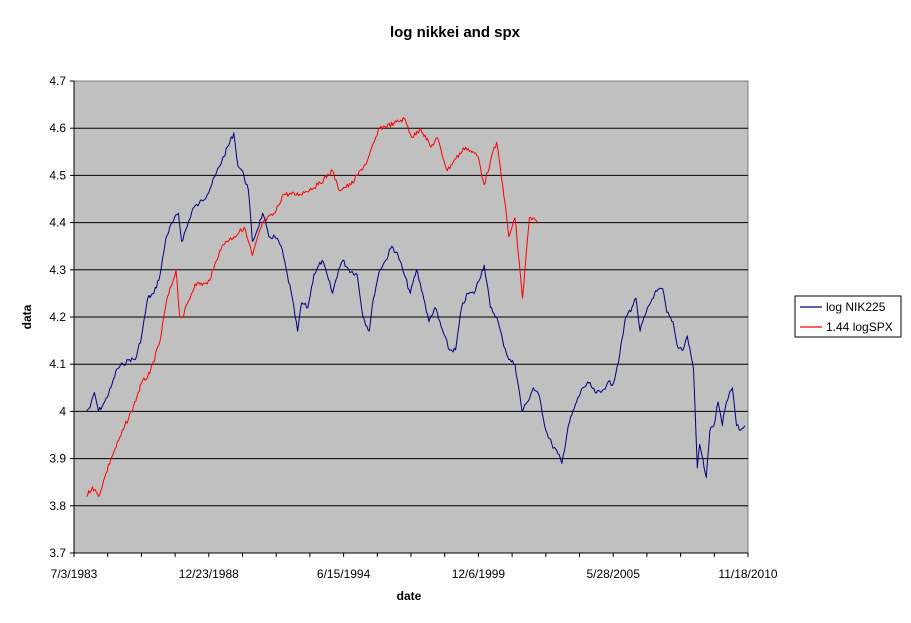 The width and height of the screenshot is (911, 623). I want to click on y-axis-ticks: 3.7 3.8 3.9 4 4.1 4.2 4.3 4.4 4.5 4.6 4.7, so click(61, 317).